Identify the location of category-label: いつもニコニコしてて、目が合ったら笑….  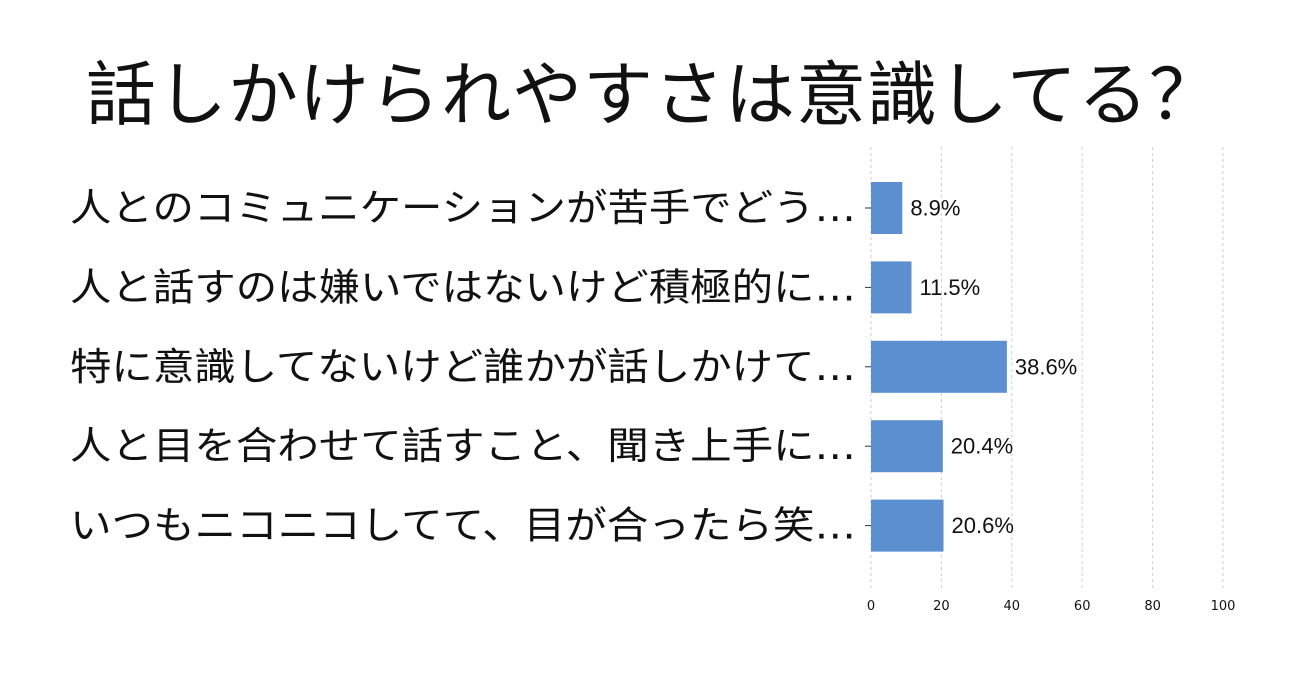
(463, 526).